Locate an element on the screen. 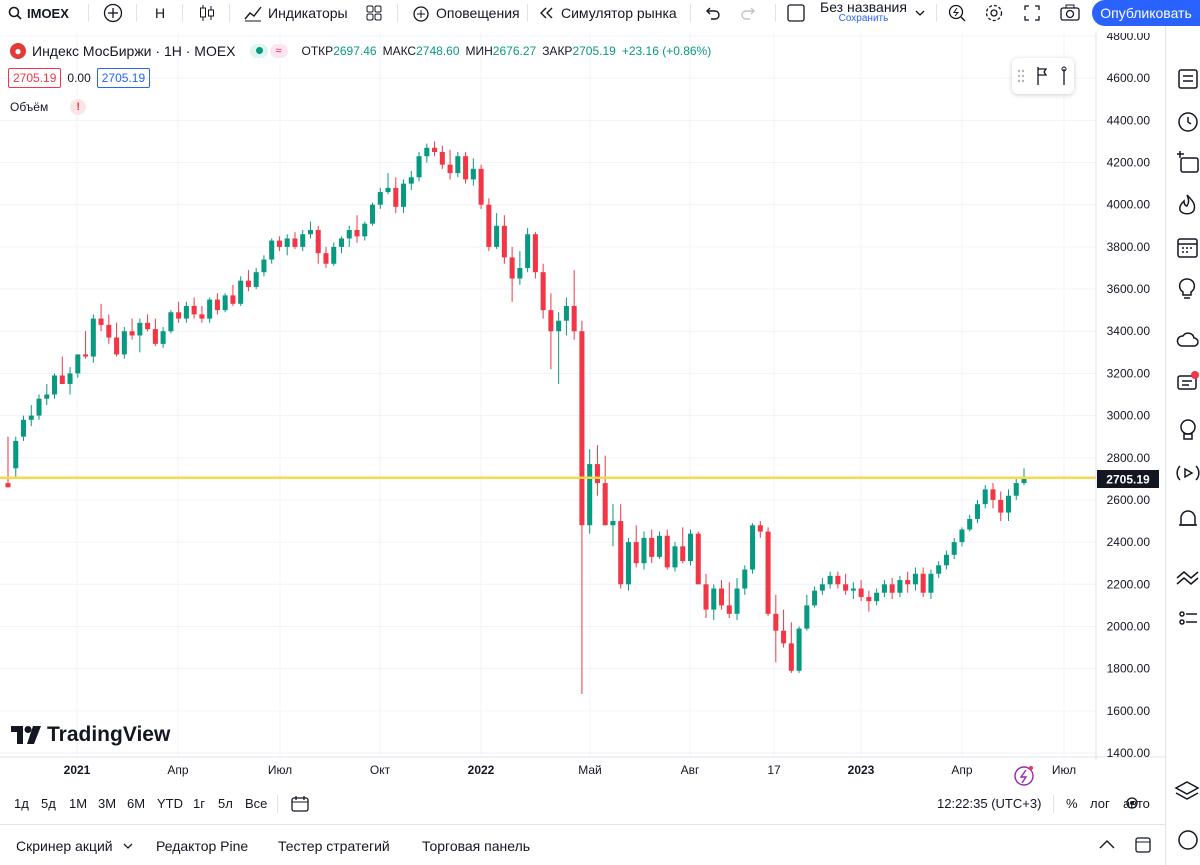  range-5d: 5д is located at coordinates (48, 803).